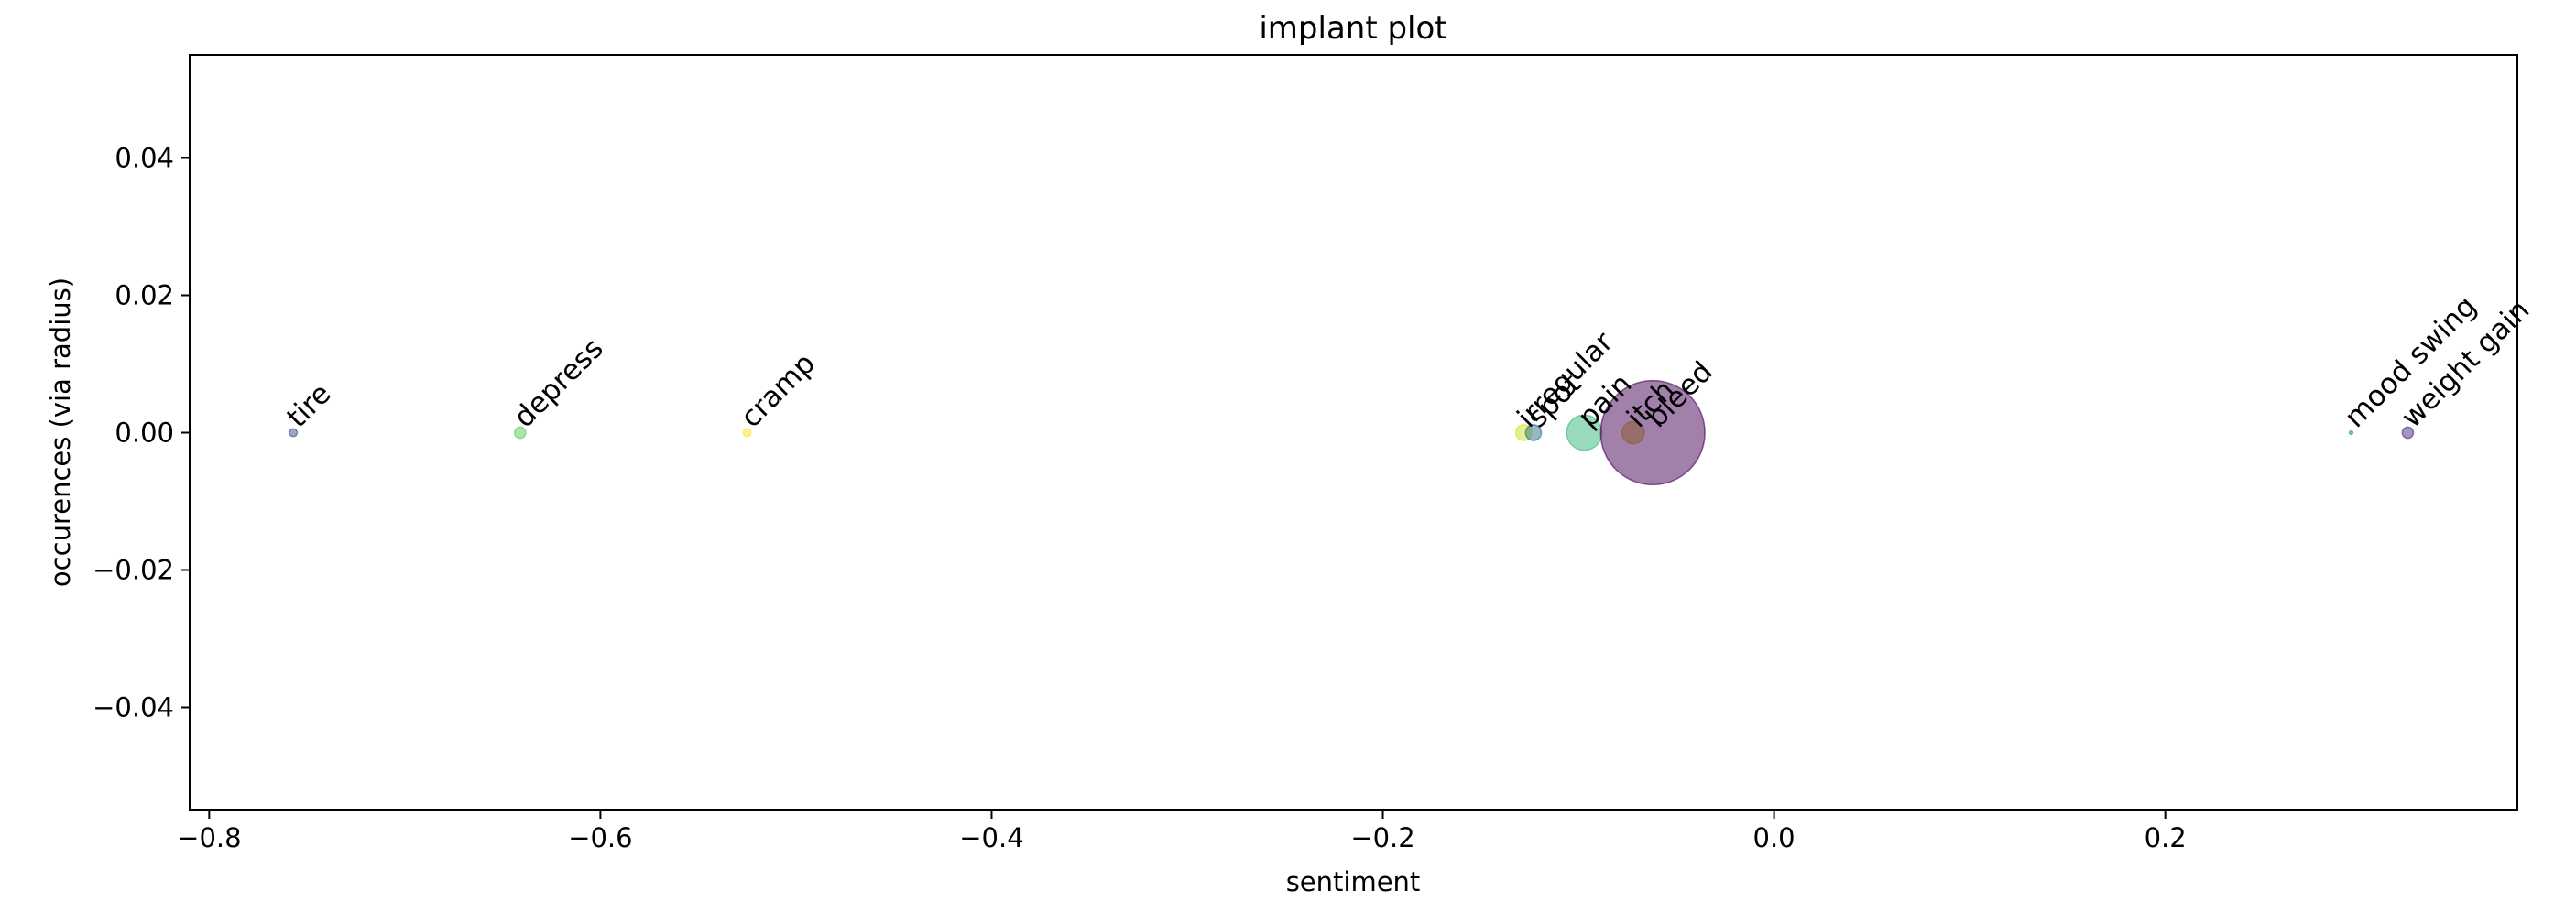  Describe the element at coordinates (1182, 831) in the screenshot. I see `x-axis-ticks: −0.8 −0.6 −0.4 −0.2 0.0 0.2` at that location.